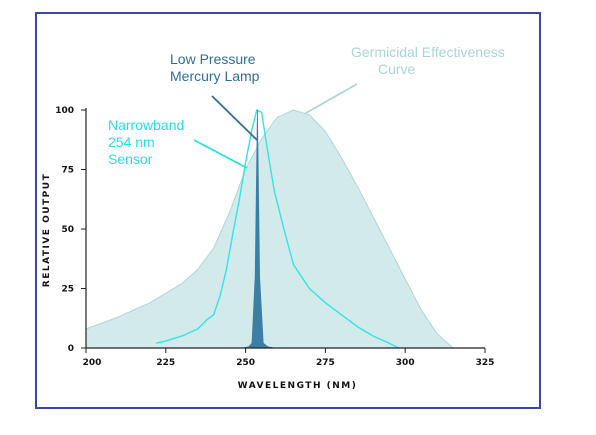 The width and height of the screenshot is (596, 435). I want to click on x-tick-label: 275, so click(325, 363).